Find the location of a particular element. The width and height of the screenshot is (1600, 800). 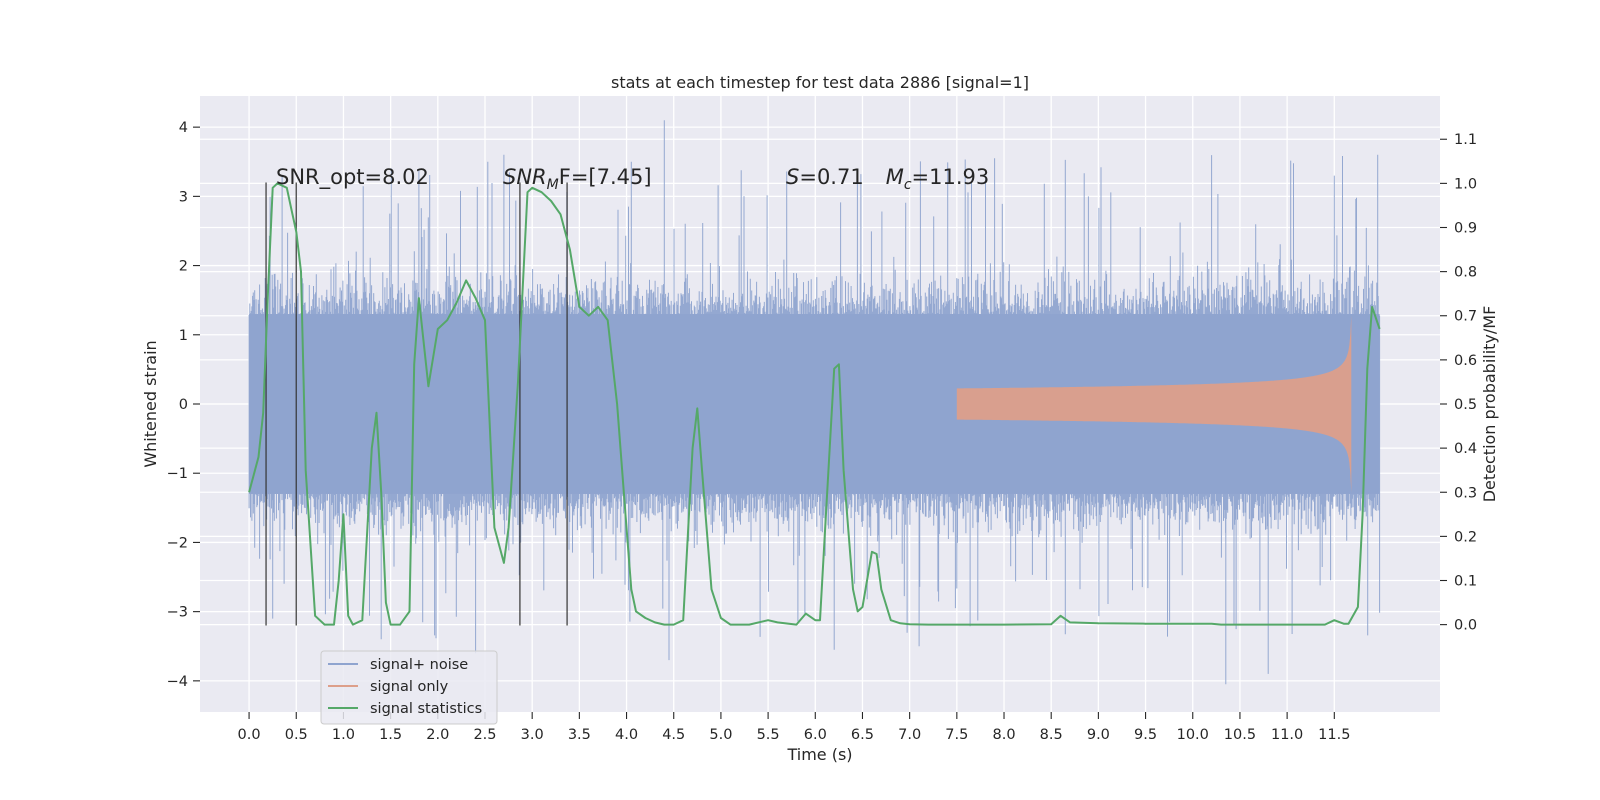

x-tick-label: 8.5 is located at coordinates (1051, 735).